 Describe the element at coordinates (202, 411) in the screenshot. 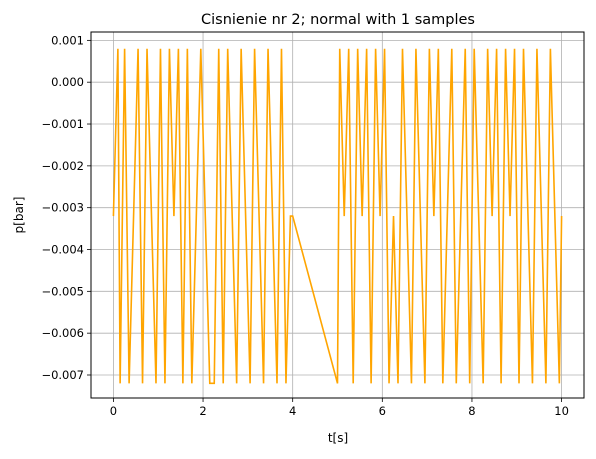

I see `x-tick-label: 2` at that location.